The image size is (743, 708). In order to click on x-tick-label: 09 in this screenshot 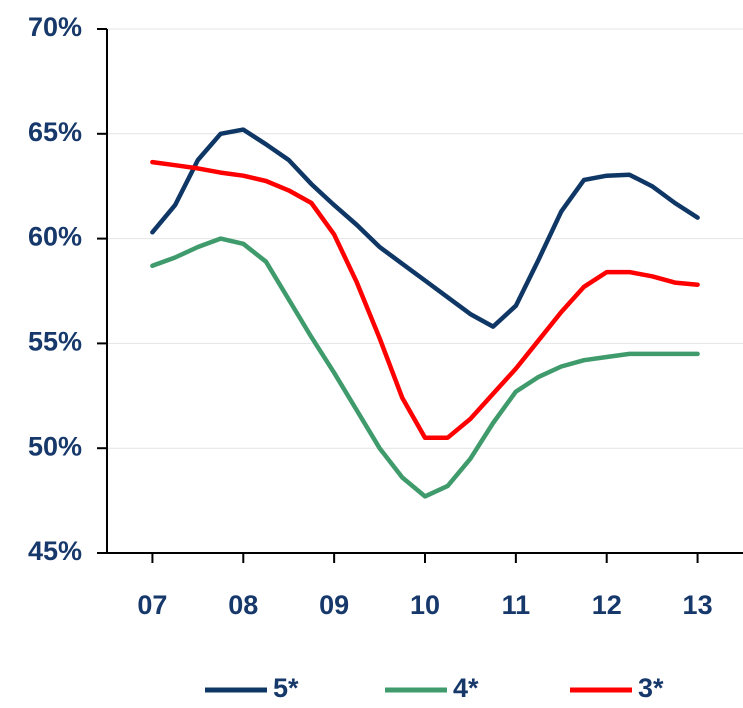, I will do `click(334, 605)`.